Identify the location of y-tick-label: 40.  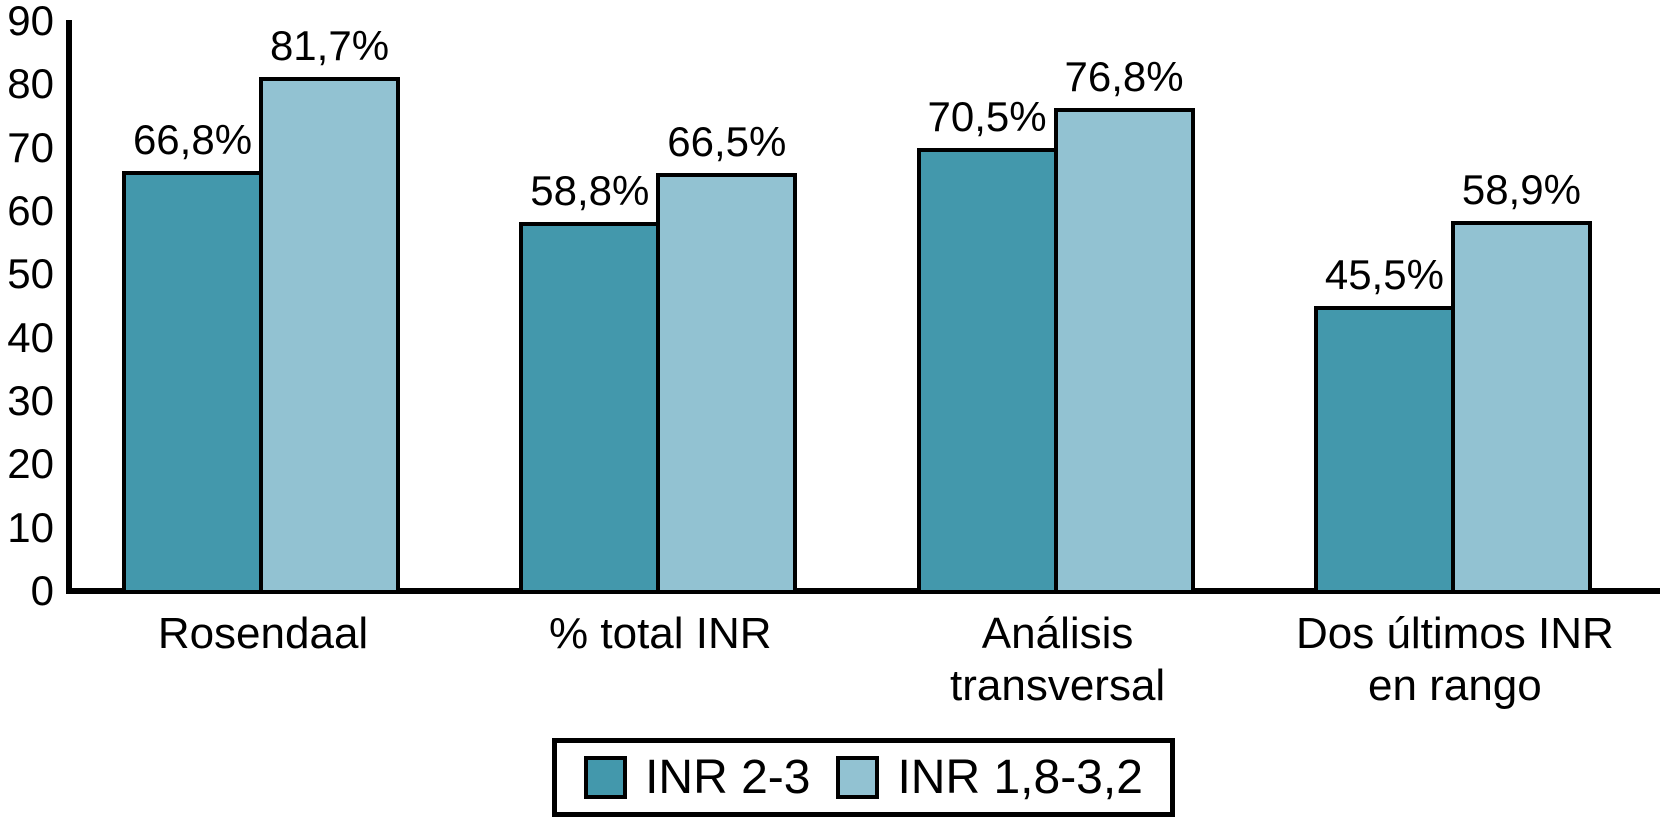
(30, 337).